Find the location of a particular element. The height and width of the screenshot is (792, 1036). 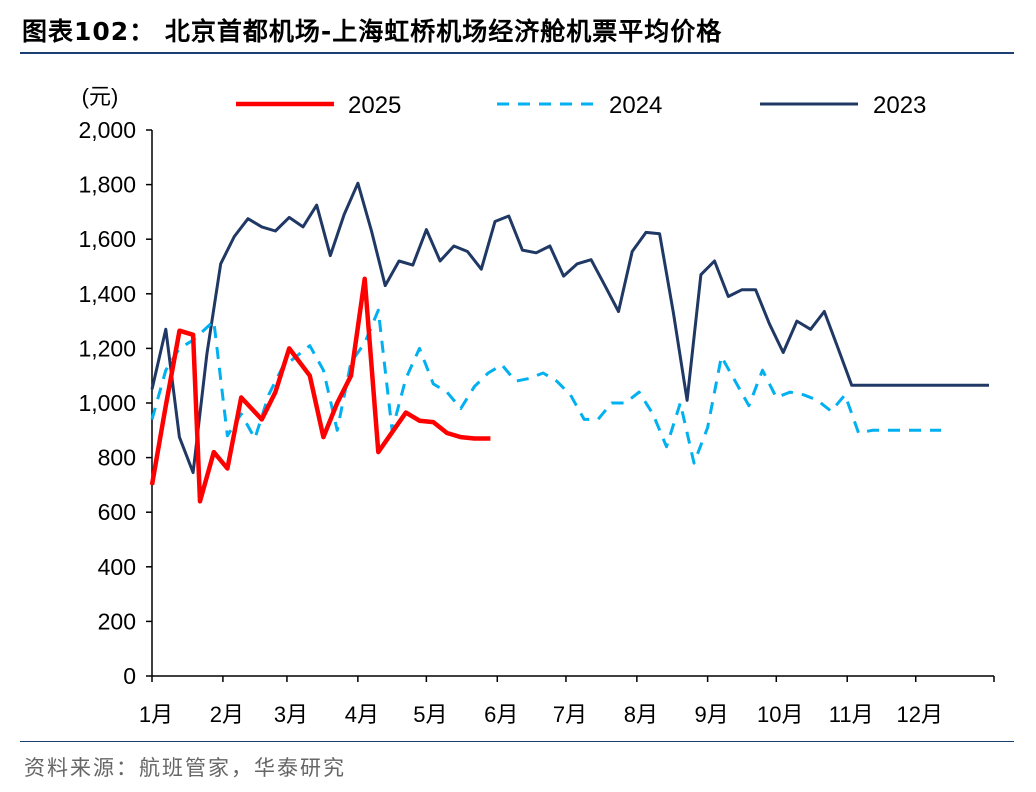

x-tick-label: 6月 is located at coordinates (501, 714).